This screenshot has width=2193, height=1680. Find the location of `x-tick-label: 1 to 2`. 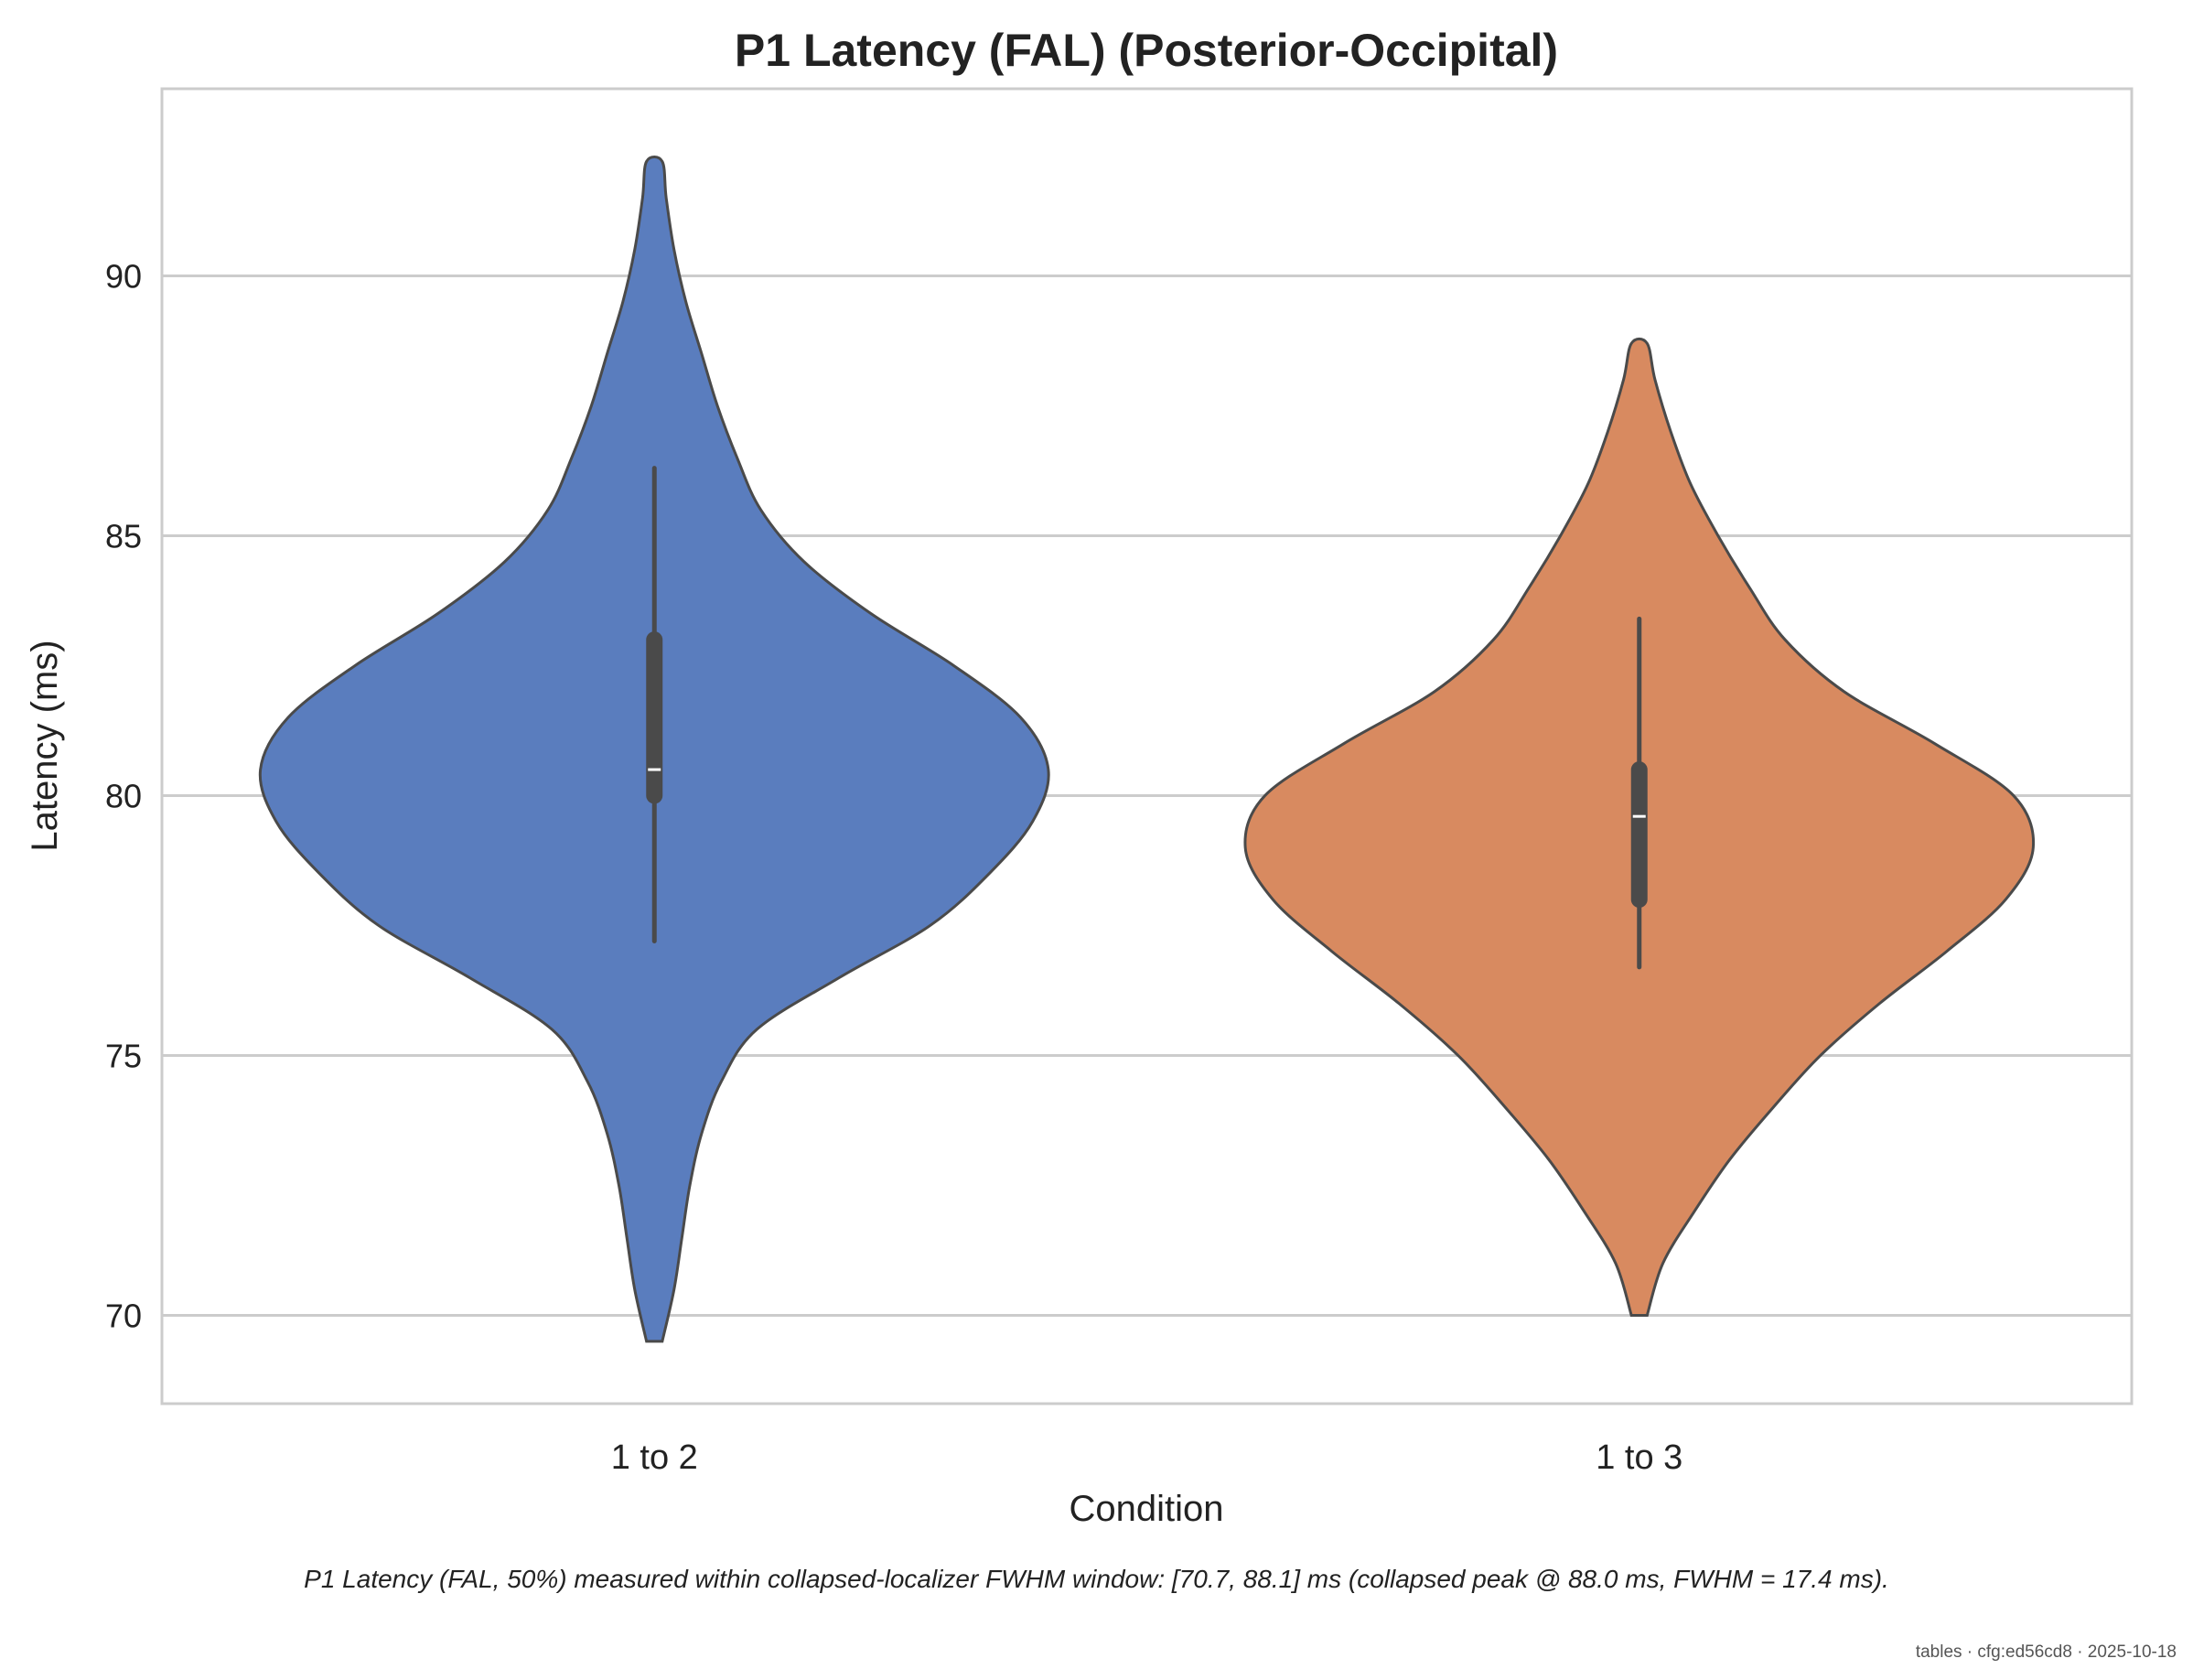

x-tick-label: 1 to 2 is located at coordinates (654, 1457).